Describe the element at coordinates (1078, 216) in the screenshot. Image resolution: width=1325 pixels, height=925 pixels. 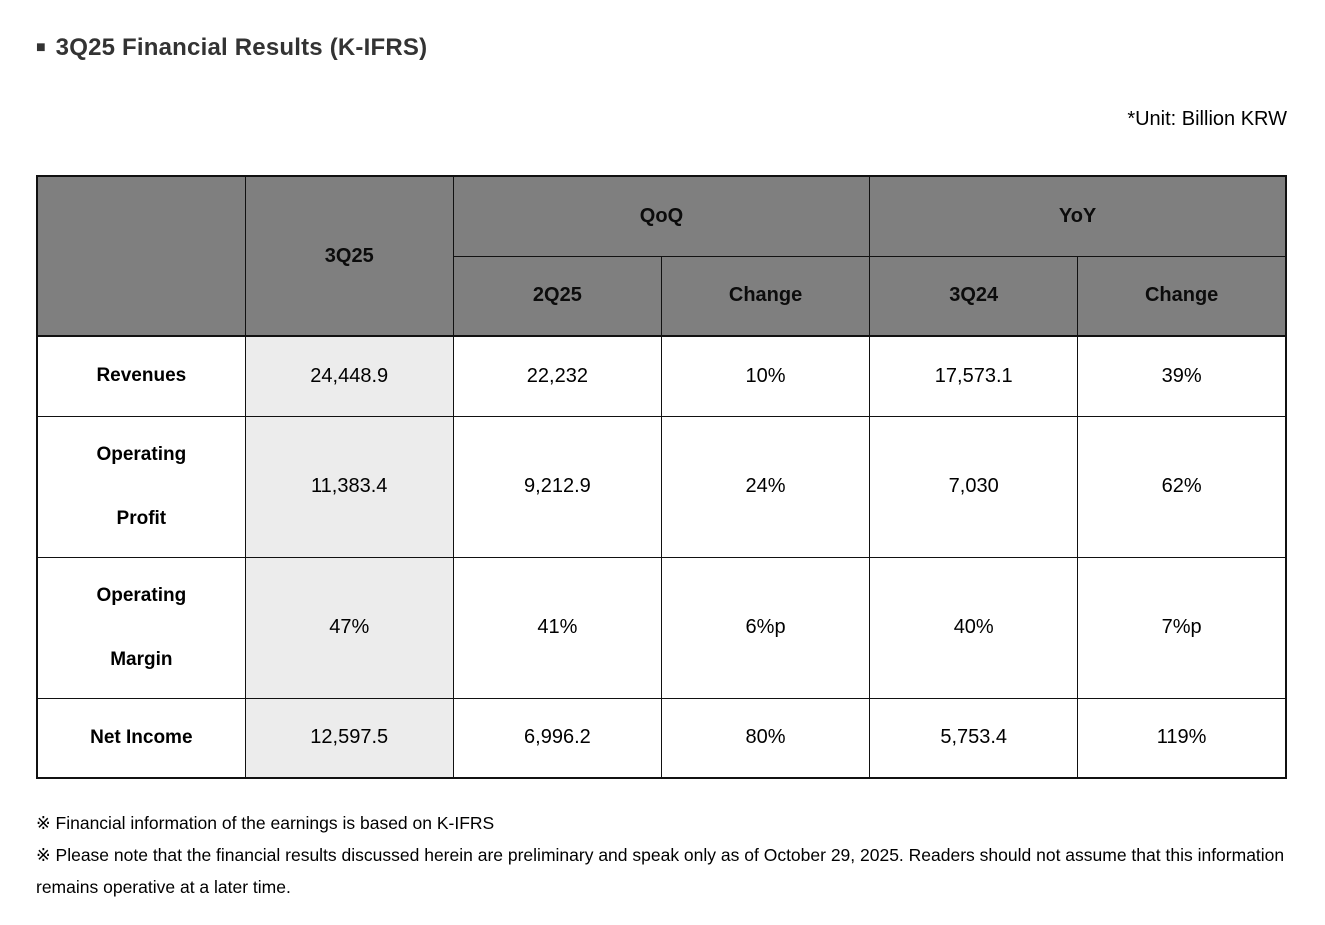
I see `header-cell-yoy: YoY` at that location.